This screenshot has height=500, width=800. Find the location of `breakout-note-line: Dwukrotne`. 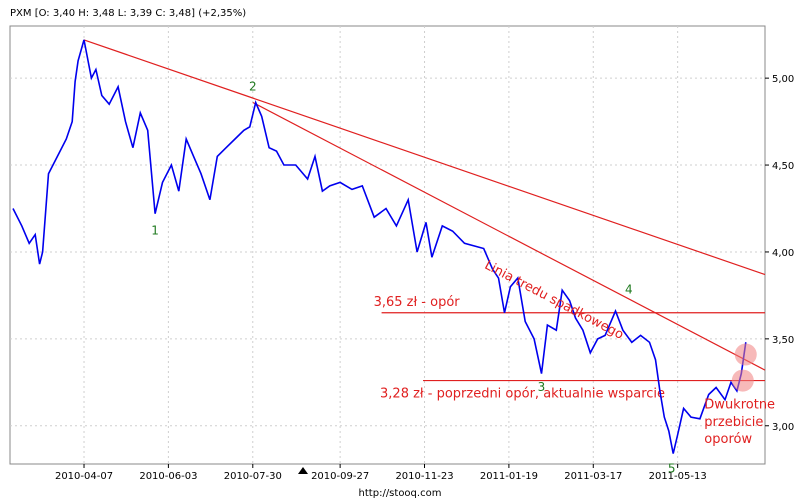

breakout-note-line: Dwukrotne is located at coordinates (739, 404).